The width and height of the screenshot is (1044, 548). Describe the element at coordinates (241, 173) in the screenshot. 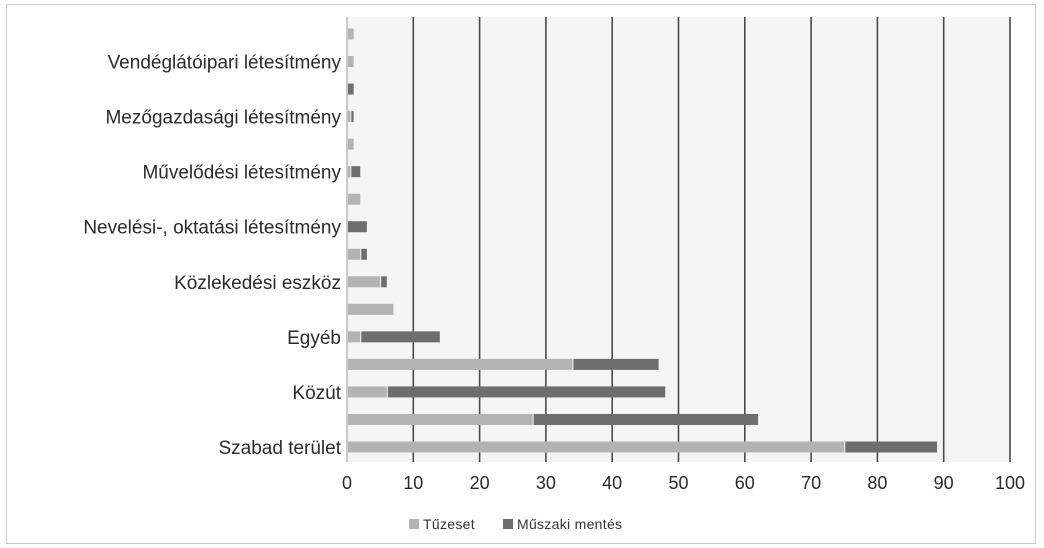

I see `category-label: Művelődési létesítmény` at that location.